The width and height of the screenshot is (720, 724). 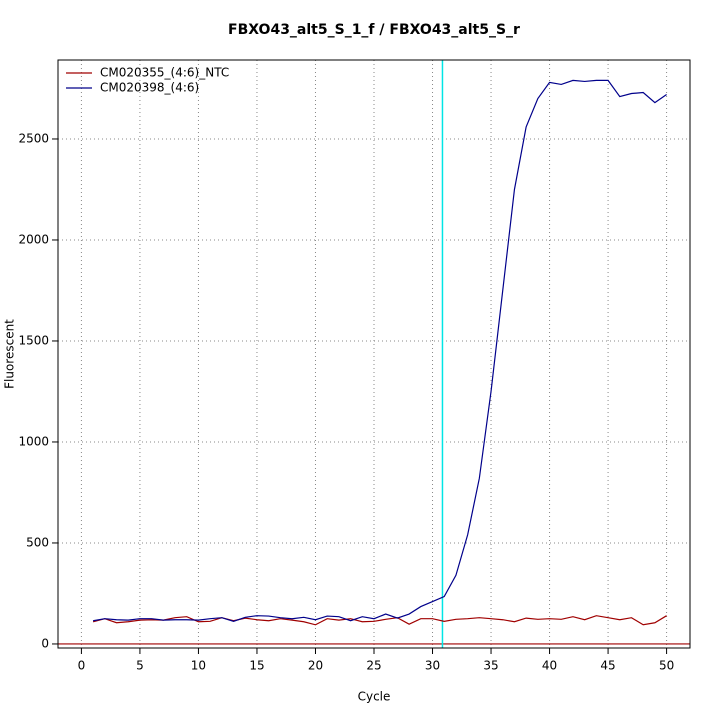 I want to click on y-axis-label: Fluorescent, so click(x=10, y=354).